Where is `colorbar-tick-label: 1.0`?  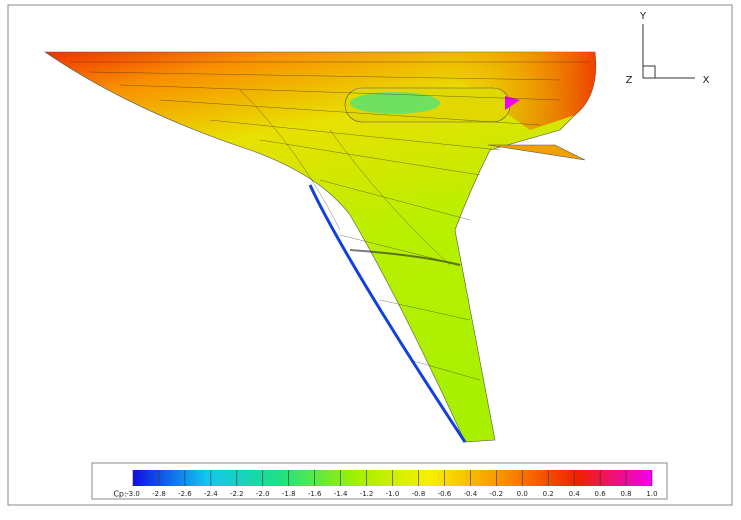 colorbar-tick-label: 1.0 is located at coordinates (651, 494).